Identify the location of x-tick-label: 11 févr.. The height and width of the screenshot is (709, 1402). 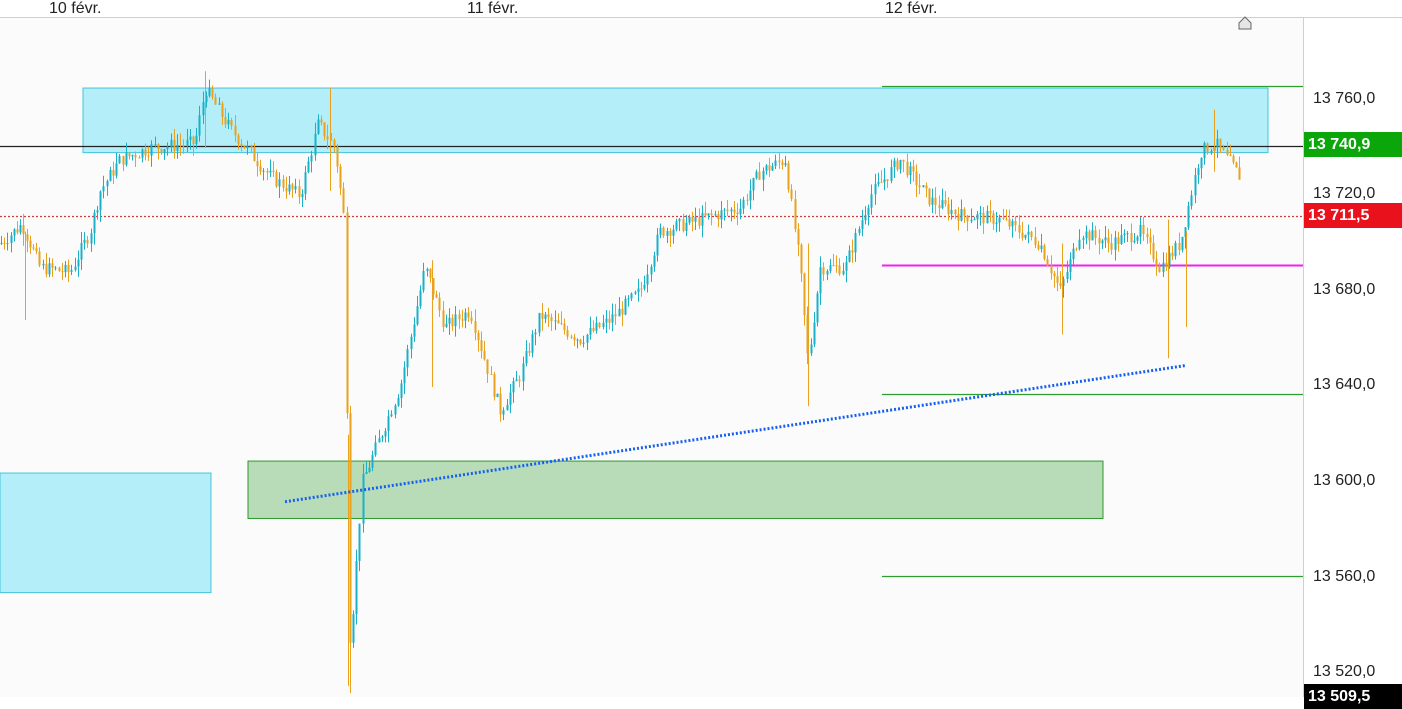
(493, 8).